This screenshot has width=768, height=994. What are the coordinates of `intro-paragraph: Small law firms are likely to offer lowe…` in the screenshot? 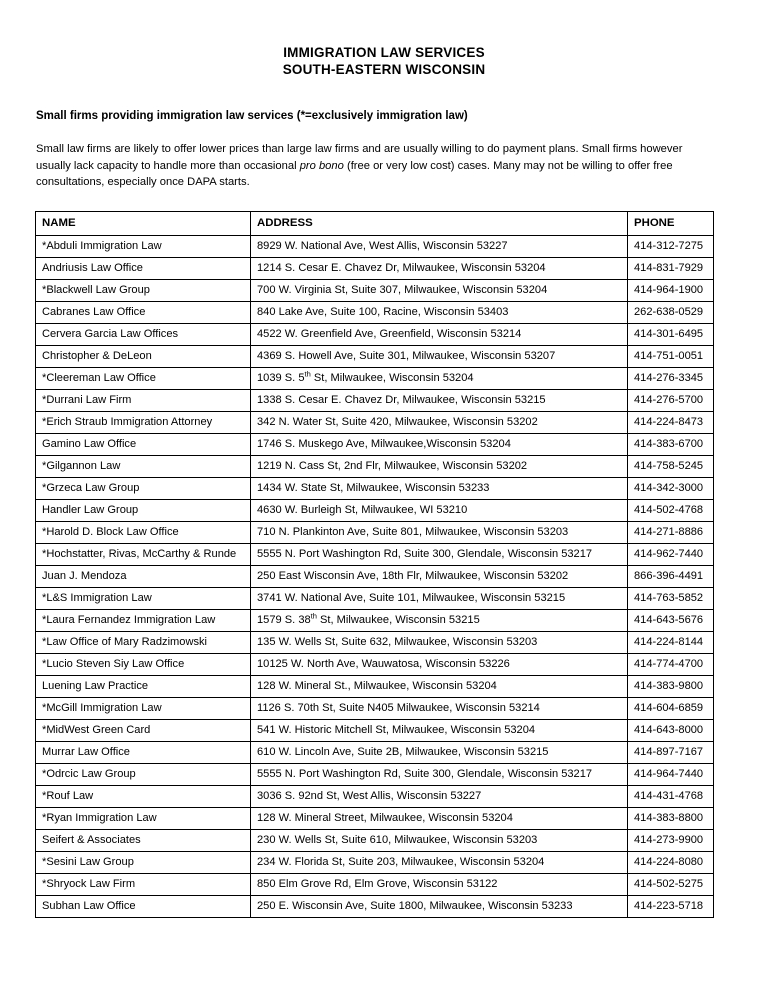 It's located at (376, 166).